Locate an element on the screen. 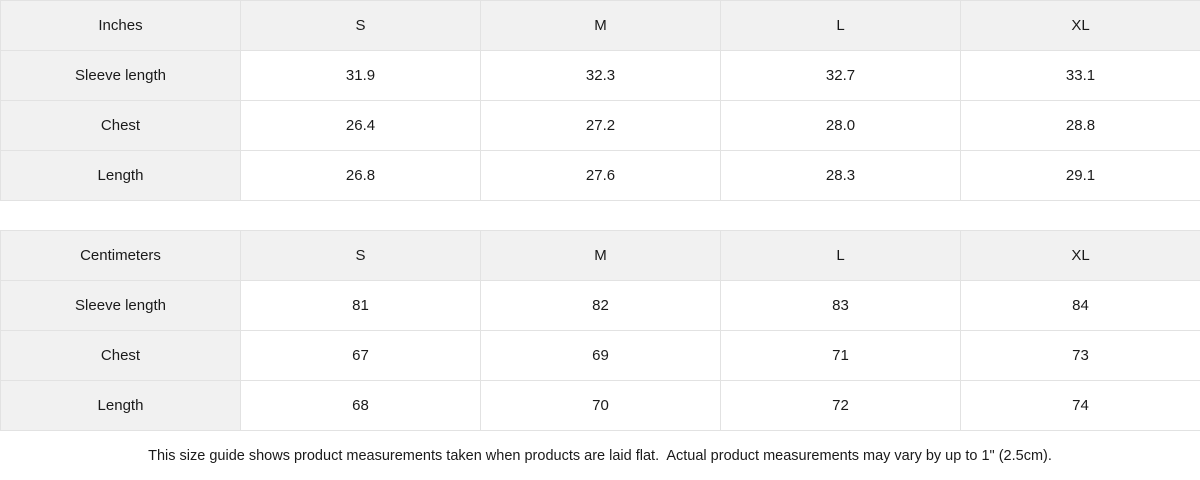 Image resolution: width=1200 pixels, height=480 pixels. table-header-row: Inches S M L XL is located at coordinates (600, 25).